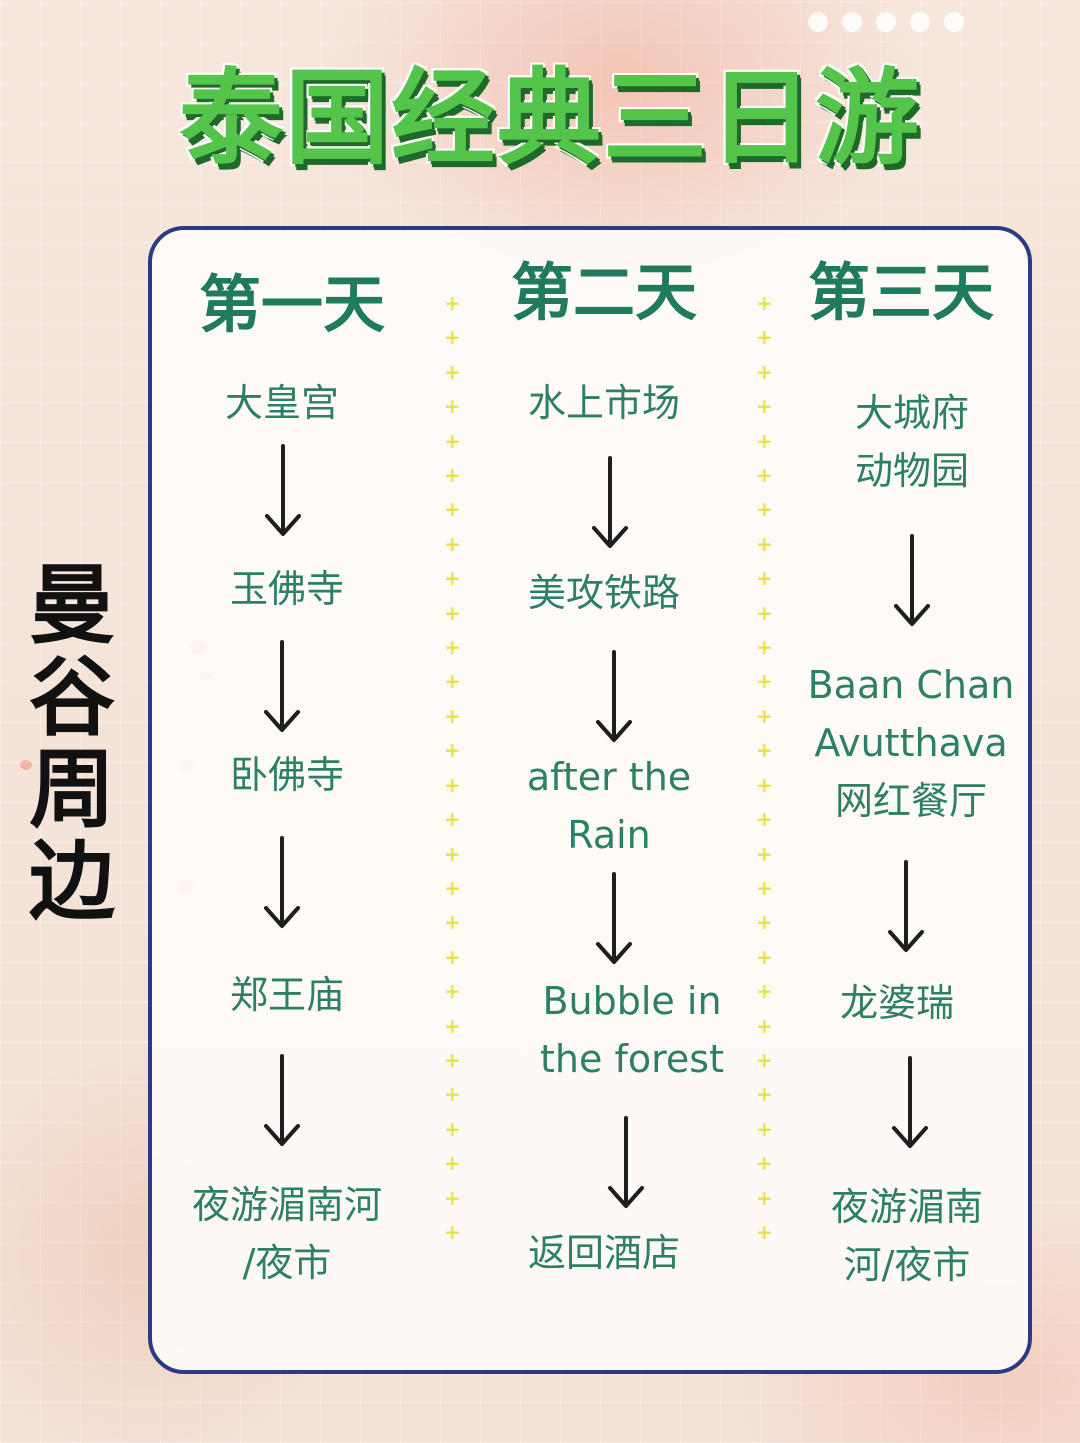 The width and height of the screenshot is (1080, 1443). Describe the element at coordinates (603, 593) in the screenshot. I see `stop-label: 美攻铁路` at that location.